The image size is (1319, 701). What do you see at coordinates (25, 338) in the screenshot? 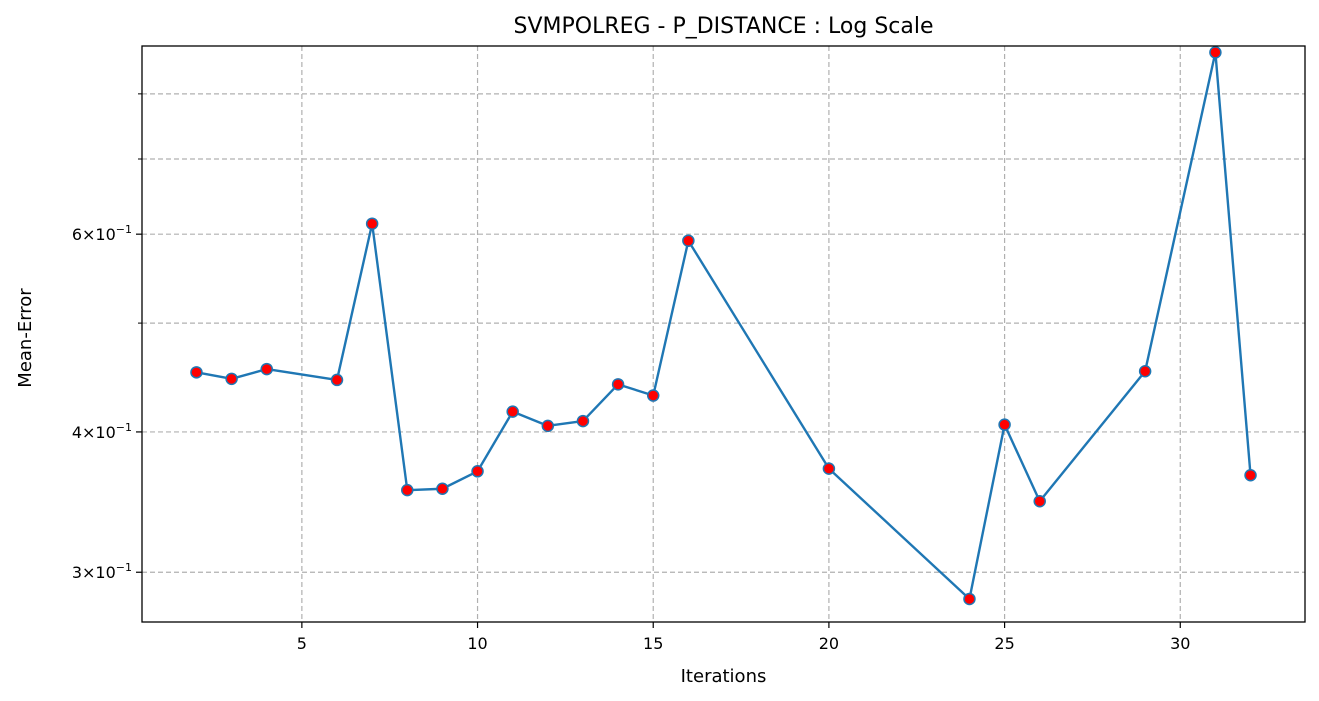
I see `y-axis-label: Mean-Error` at bounding box center [25, 338].